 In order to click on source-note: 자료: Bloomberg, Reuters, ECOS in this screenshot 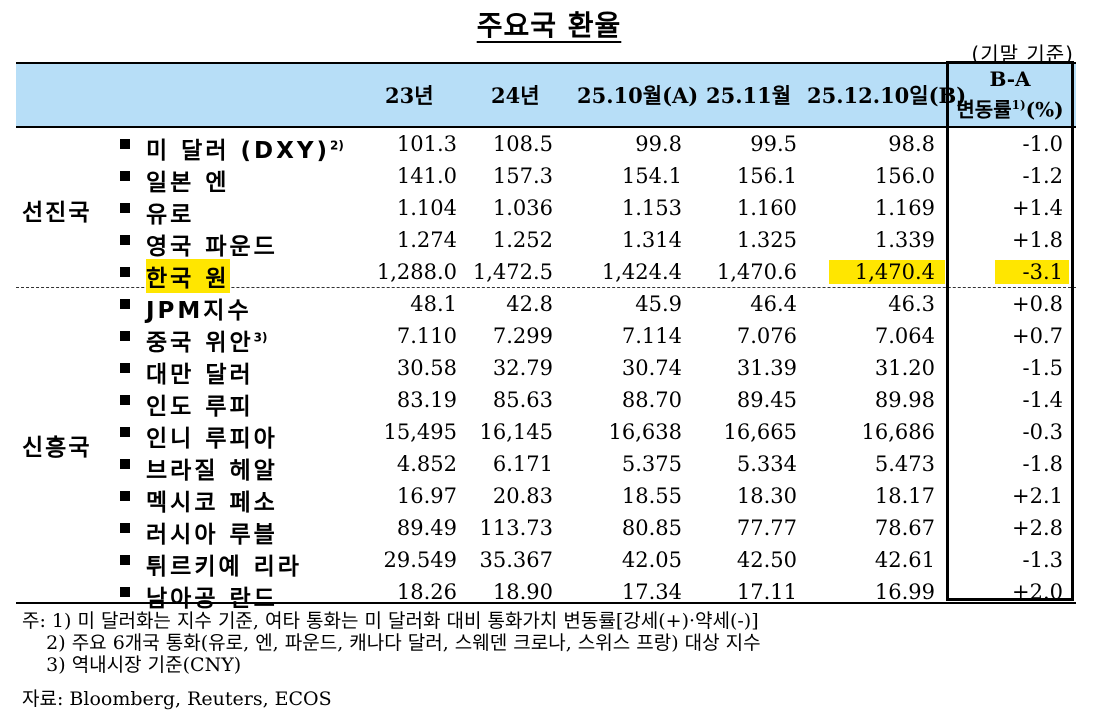, I will do `click(177, 699)`.